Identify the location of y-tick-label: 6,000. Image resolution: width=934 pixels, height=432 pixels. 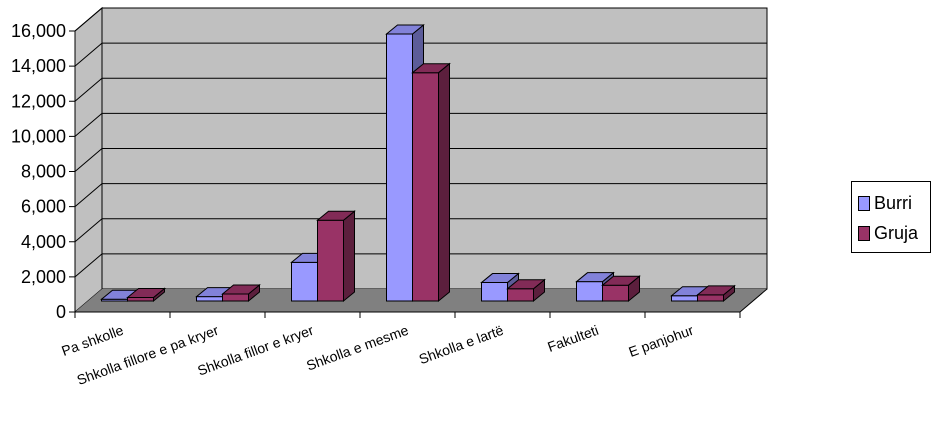
(43, 207).